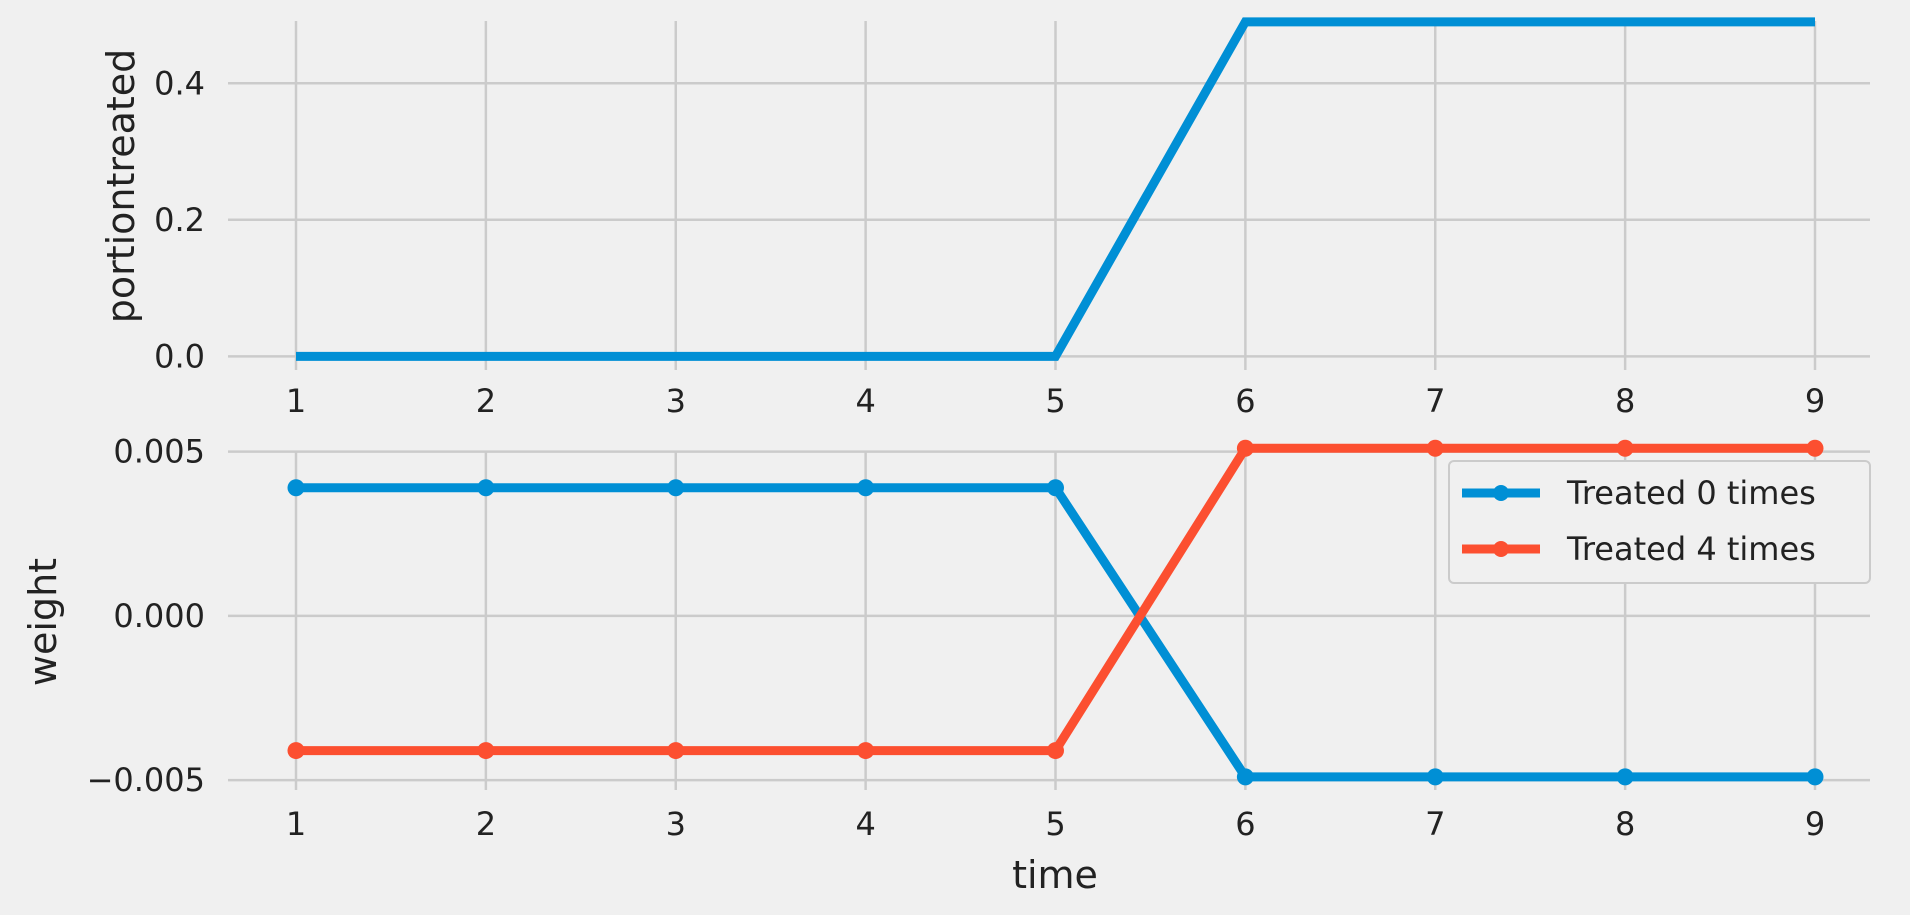 This screenshot has width=1910, height=915. Describe the element at coordinates (179, 220) in the screenshot. I see `y-tick-label: 0.2` at that location.